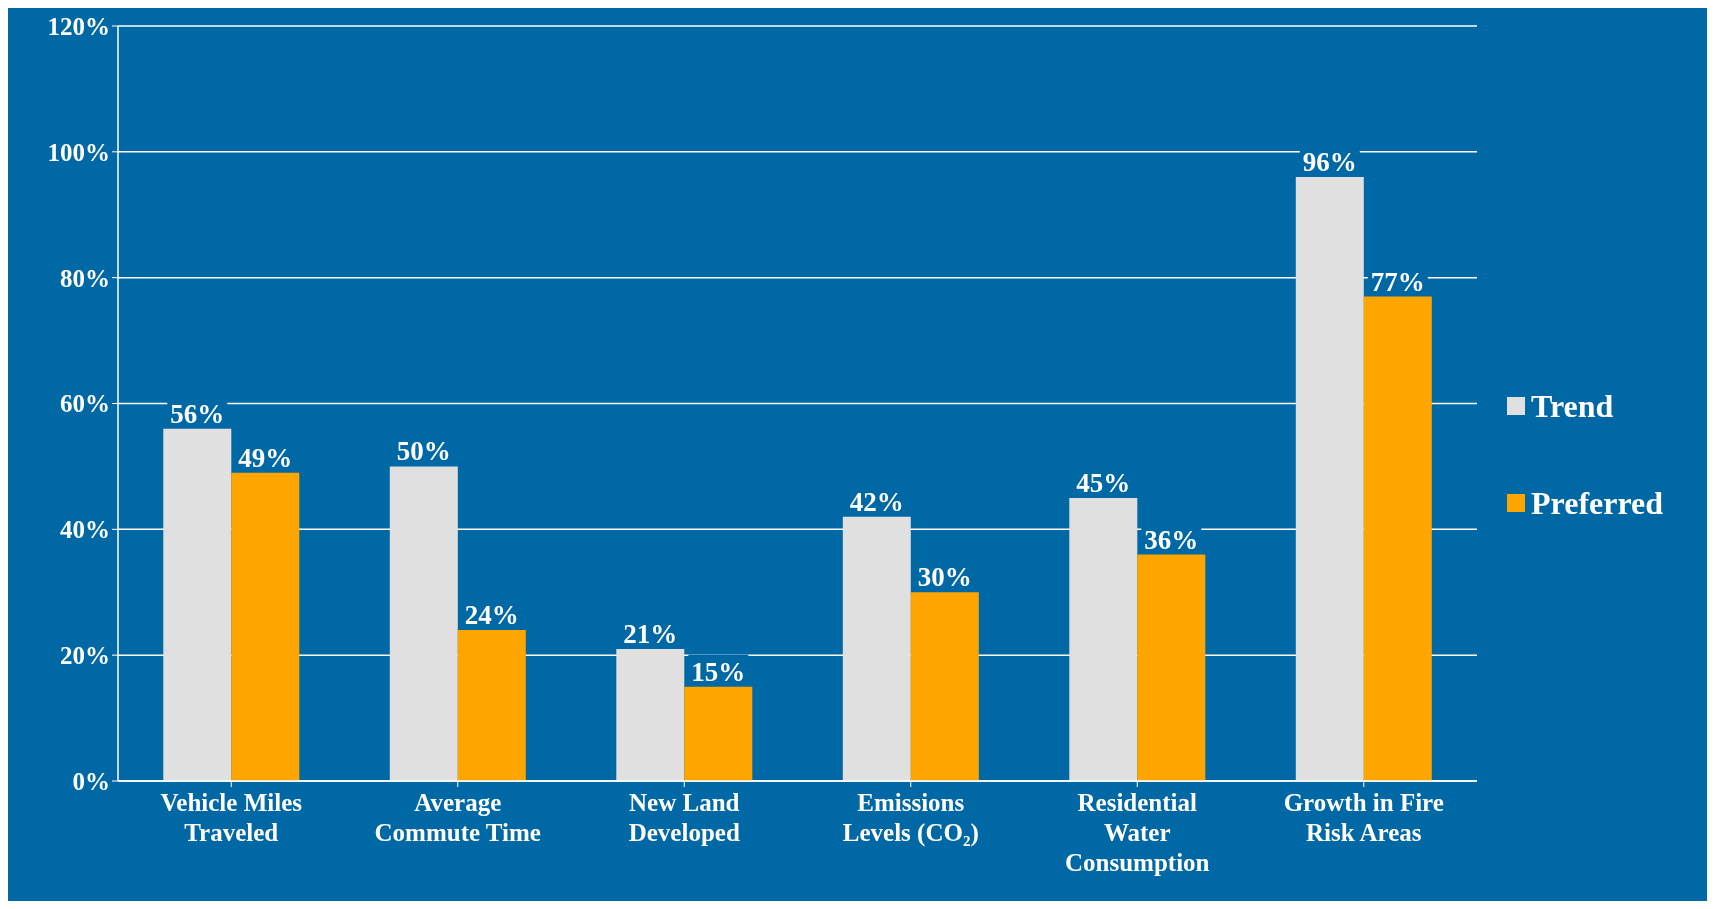  I want to click on data-label: 49%, so click(265, 457).